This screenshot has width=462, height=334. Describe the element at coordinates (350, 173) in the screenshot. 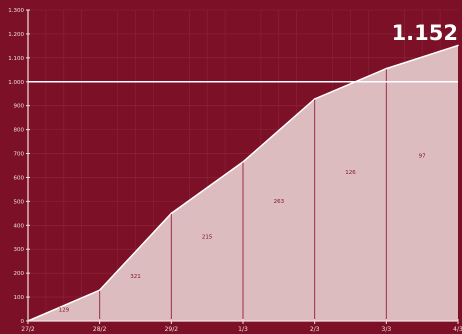

I see `increment-label: 126` at that location.